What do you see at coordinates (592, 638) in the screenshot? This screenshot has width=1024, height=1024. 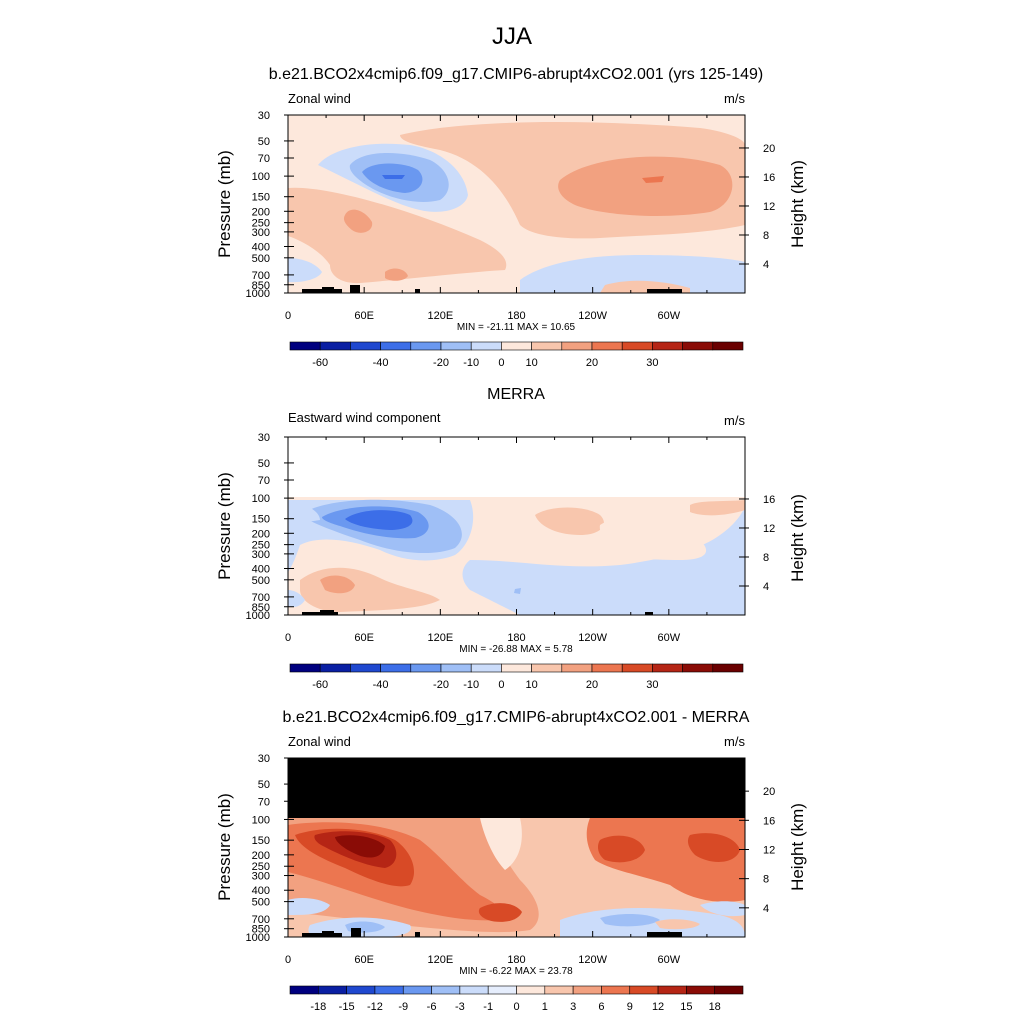 I see `panel-merra-xtick-label: 120W` at bounding box center [592, 638].